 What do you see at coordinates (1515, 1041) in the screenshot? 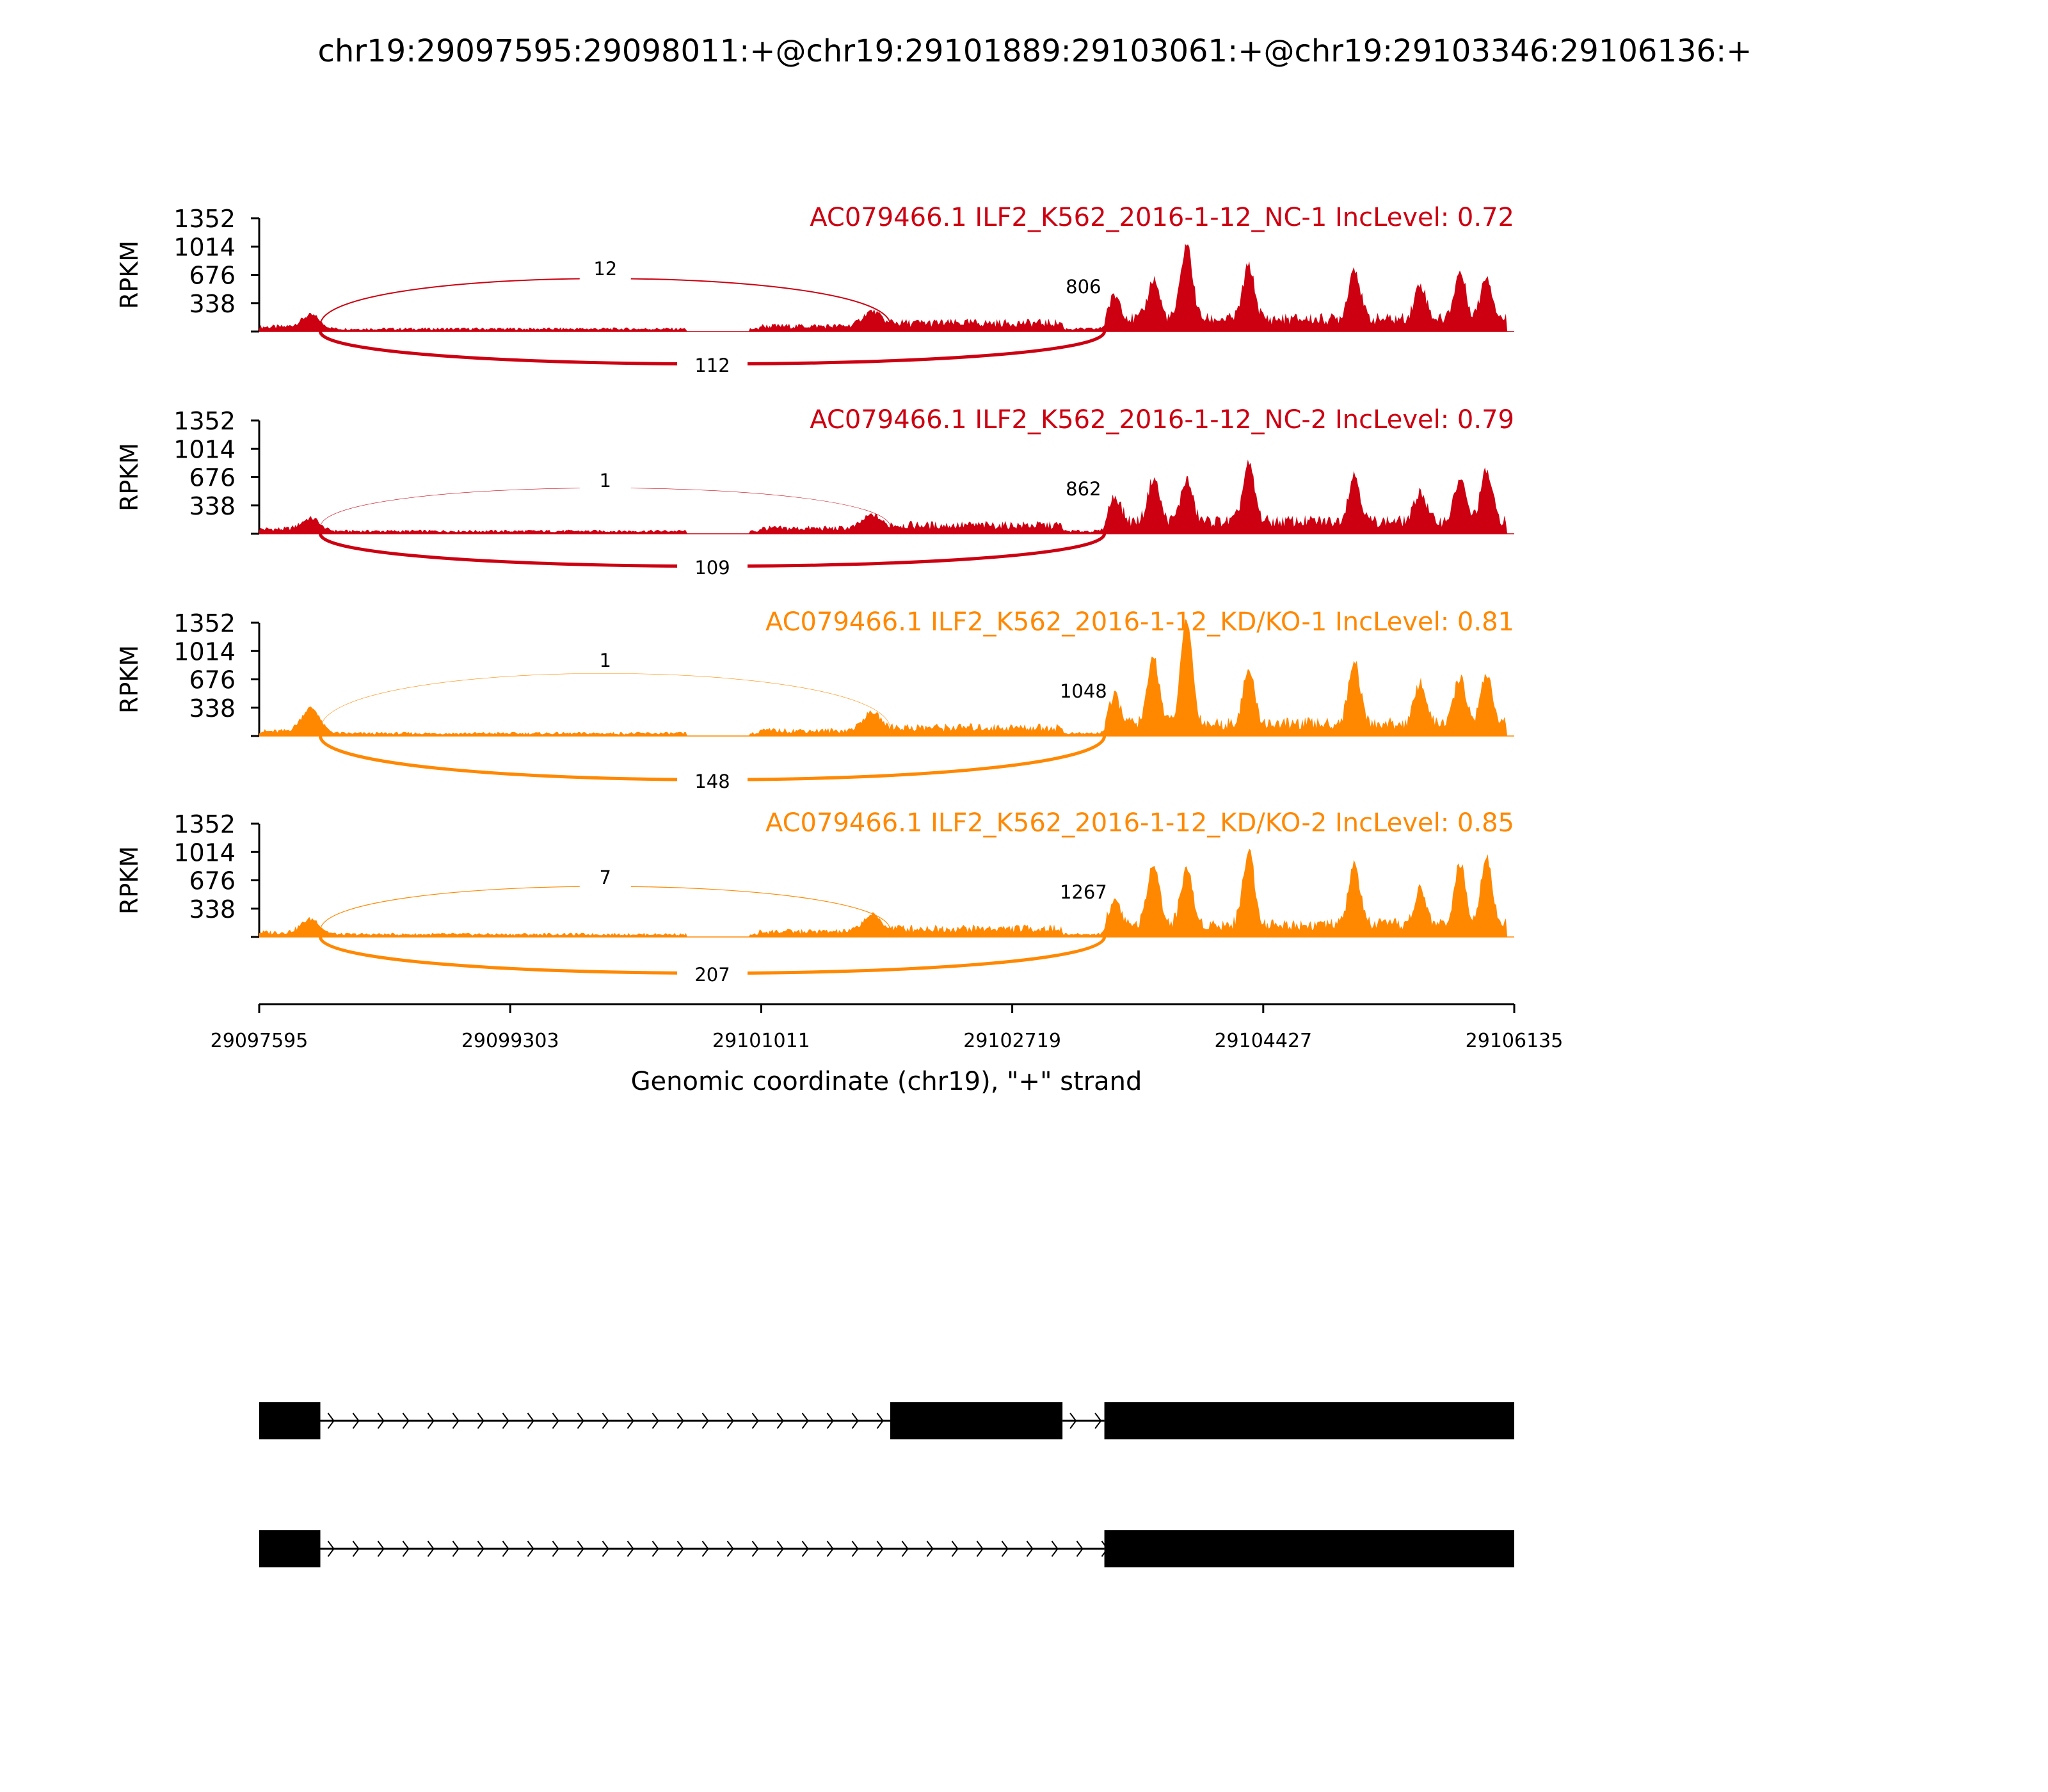
I see `x-tick-label: 29106135` at bounding box center [1515, 1041].